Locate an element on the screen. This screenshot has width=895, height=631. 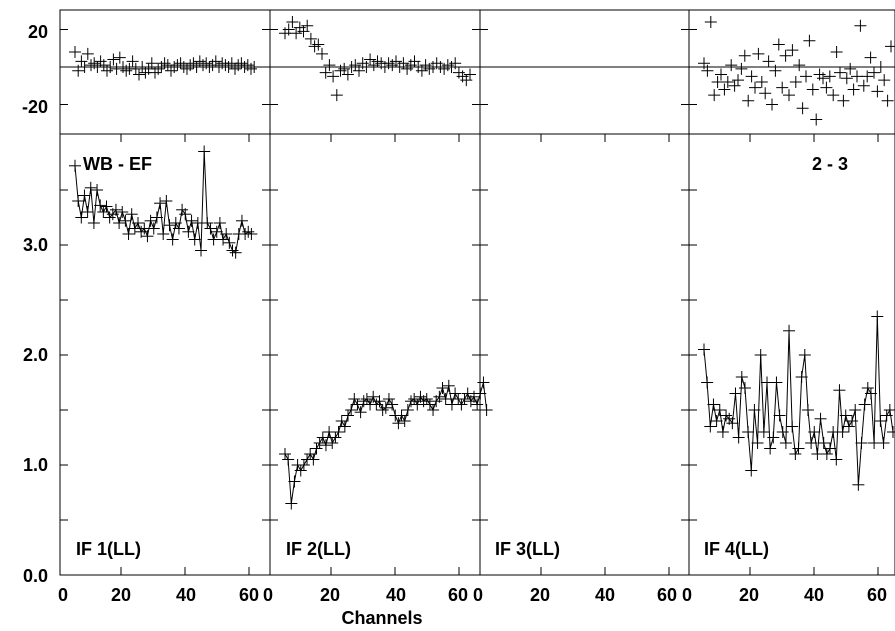
x-tick-label-p4-60: 60 is located at coordinates (877, 595).